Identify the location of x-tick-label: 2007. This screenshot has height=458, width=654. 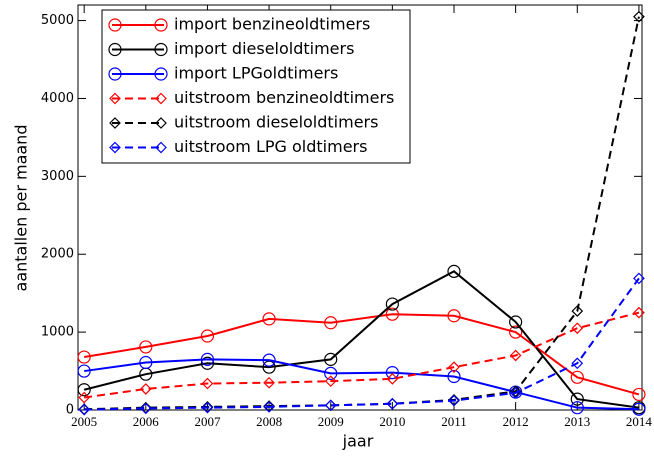
(207, 421).